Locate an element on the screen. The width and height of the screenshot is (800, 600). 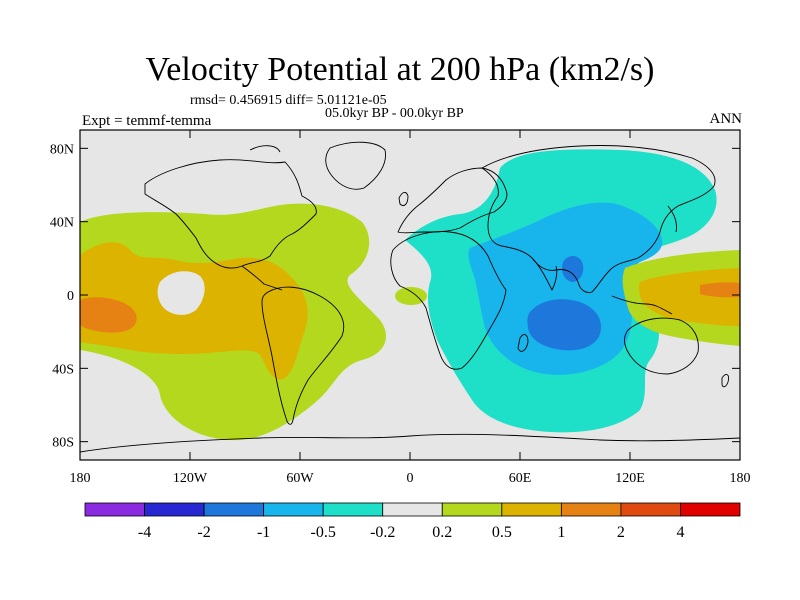
coast-australia is located at coordinates (661, 346).